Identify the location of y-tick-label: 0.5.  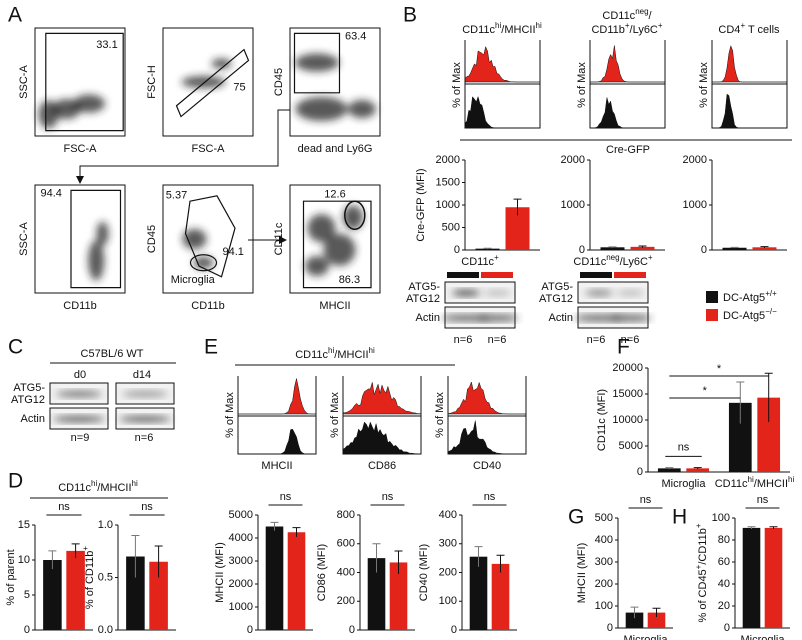
(105, 577).